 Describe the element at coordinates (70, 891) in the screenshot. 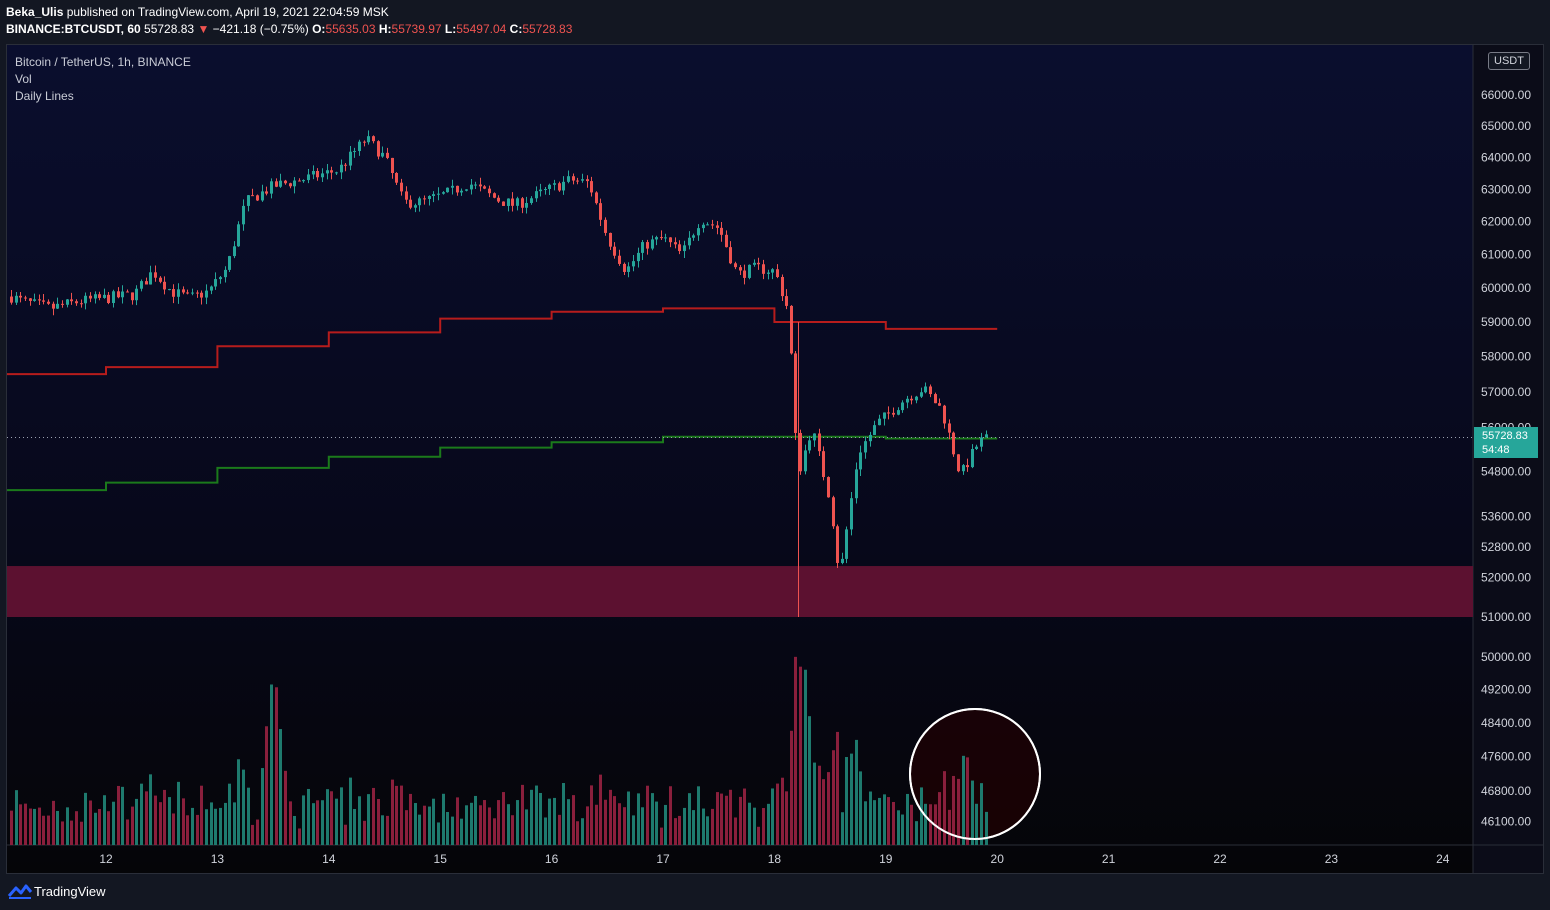

I see `footer-brand: TradingView` at that location.